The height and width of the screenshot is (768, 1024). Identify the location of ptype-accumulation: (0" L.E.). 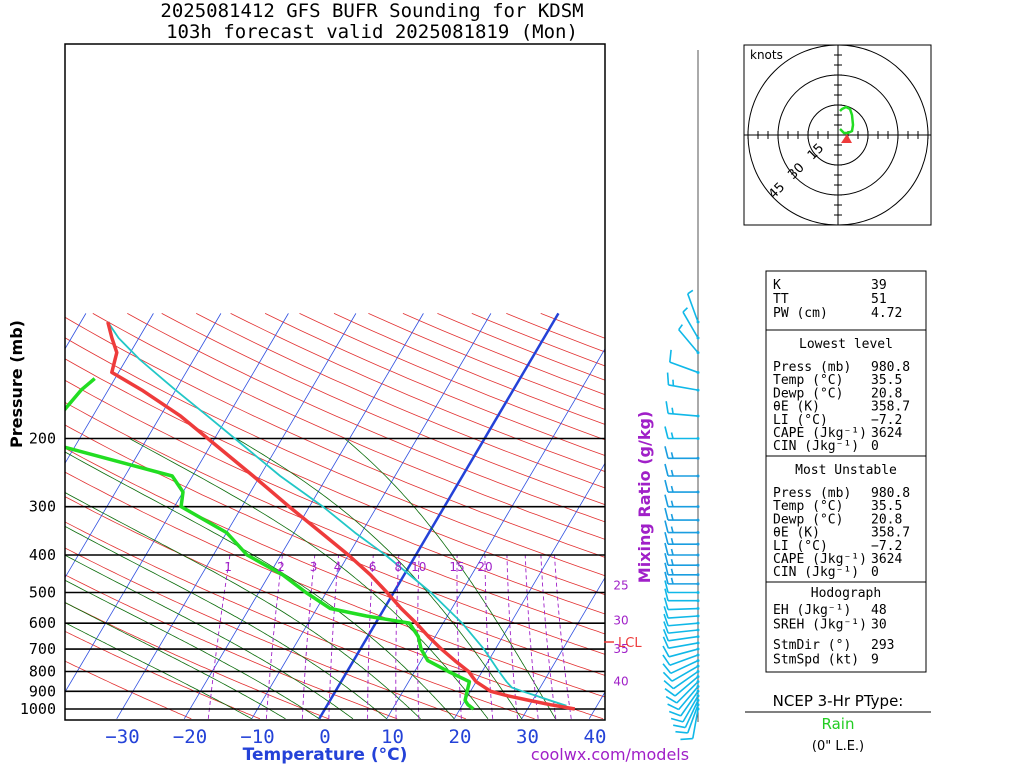
(838, 746).